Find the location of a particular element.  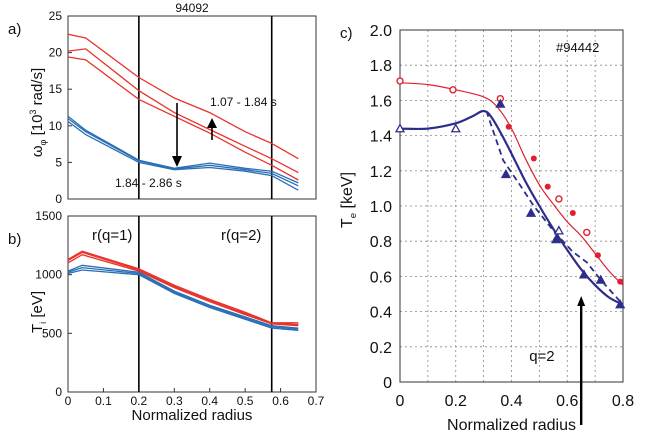

y-tick-label: 1.0 is located at coordinates (381, 207).